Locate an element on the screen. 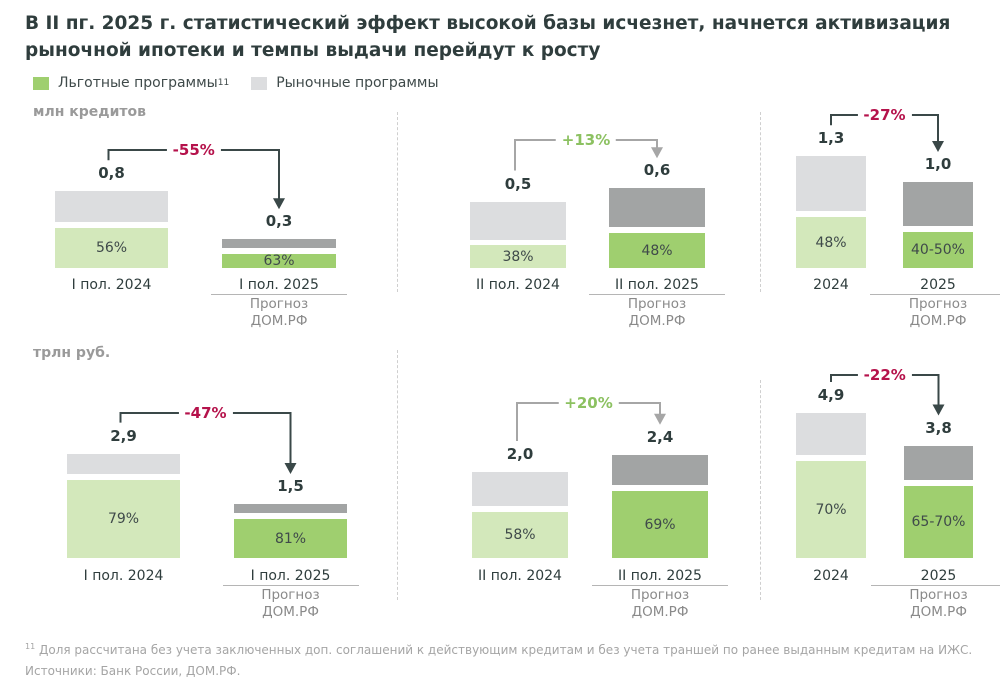 This screenshot has width=1000, height=688. bar-total-label: 1,0 is located at coordinates (938, 164).